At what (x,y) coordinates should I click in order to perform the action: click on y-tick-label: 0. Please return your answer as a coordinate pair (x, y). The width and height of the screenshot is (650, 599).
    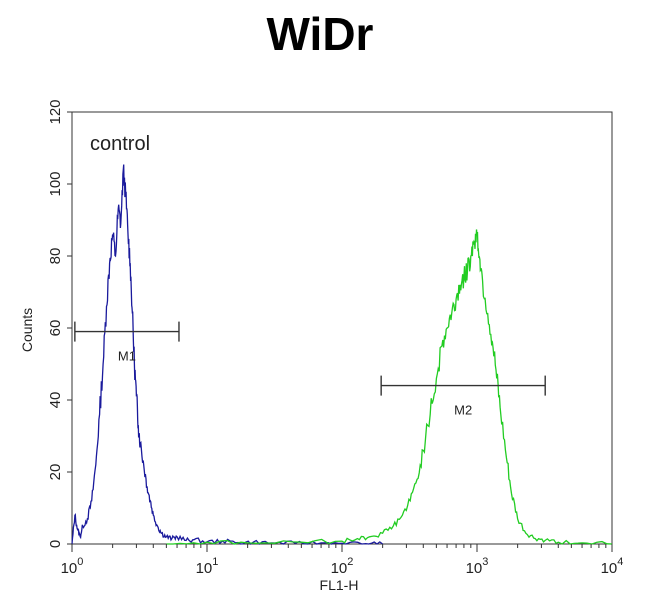
    Looking at the image, I should click on (55, 544).